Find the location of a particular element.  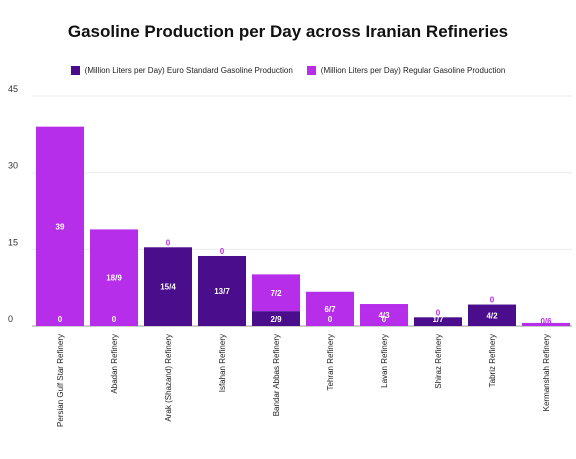

x-tick-label-5: Tehran Refinery is located at coordinates (330, 362).